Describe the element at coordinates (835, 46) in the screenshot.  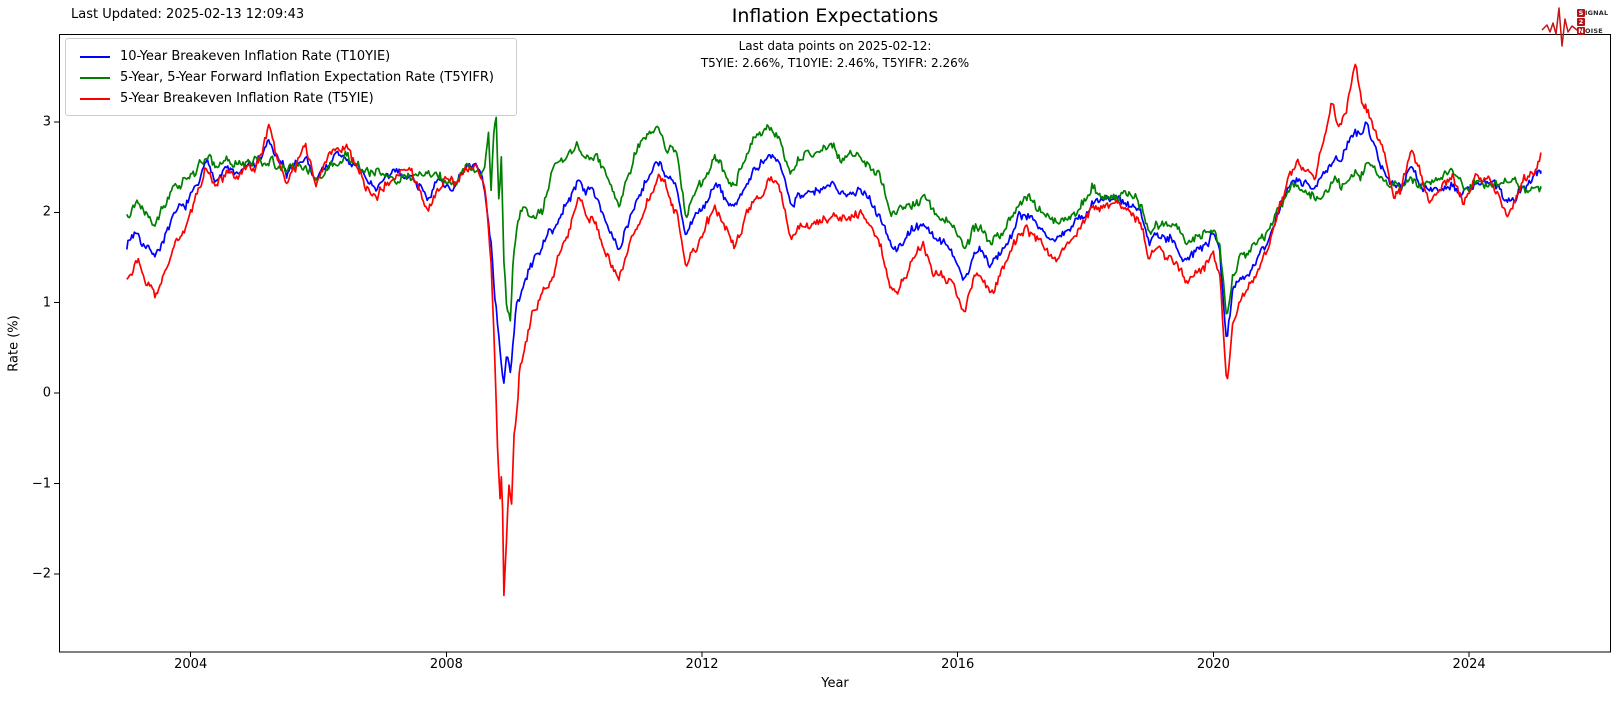
I see `subtitle-line1: Last data points on 2025-02-12:` at that location.